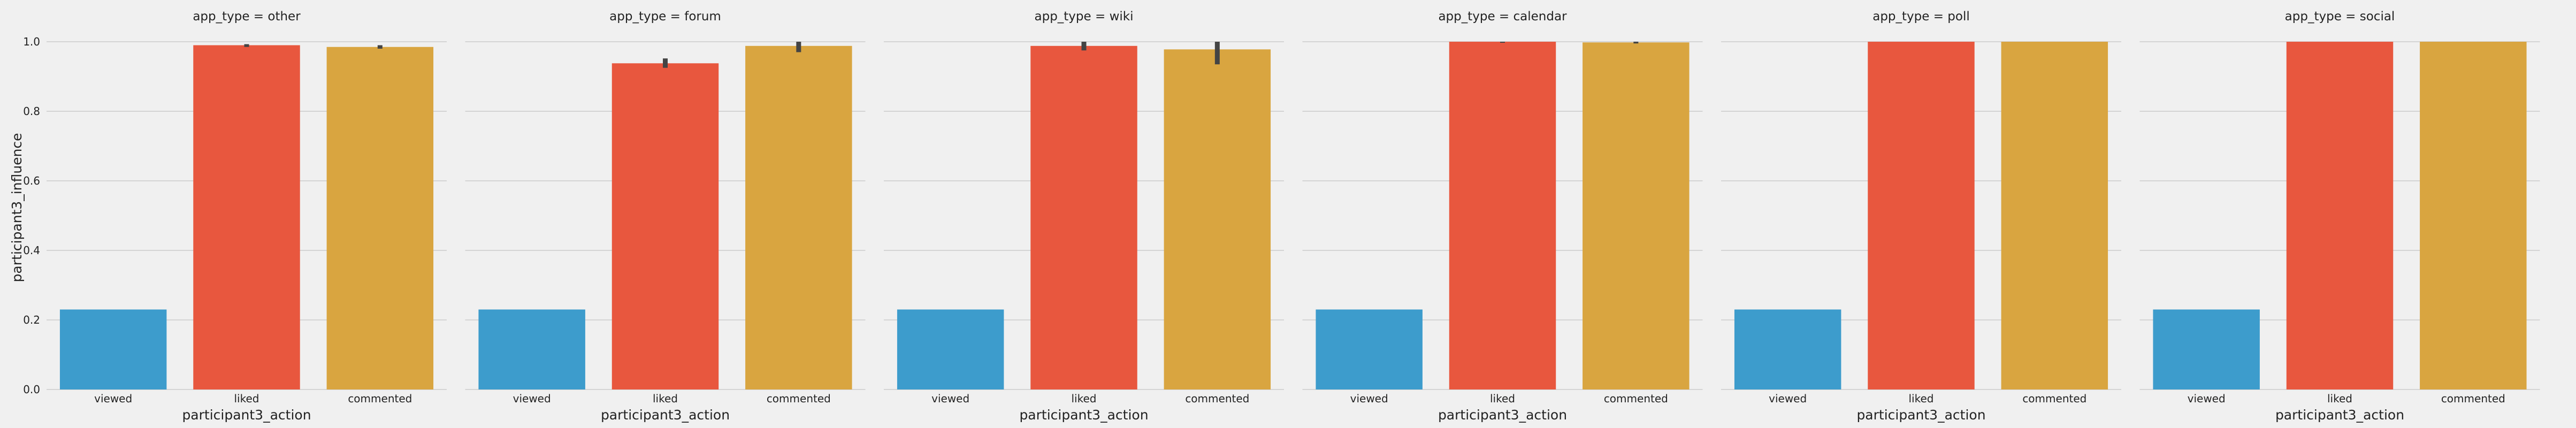 The height and width of the screenshot is (428, 2576). I want to click on facet-title: app_type = calendar, so click(1502, 17).